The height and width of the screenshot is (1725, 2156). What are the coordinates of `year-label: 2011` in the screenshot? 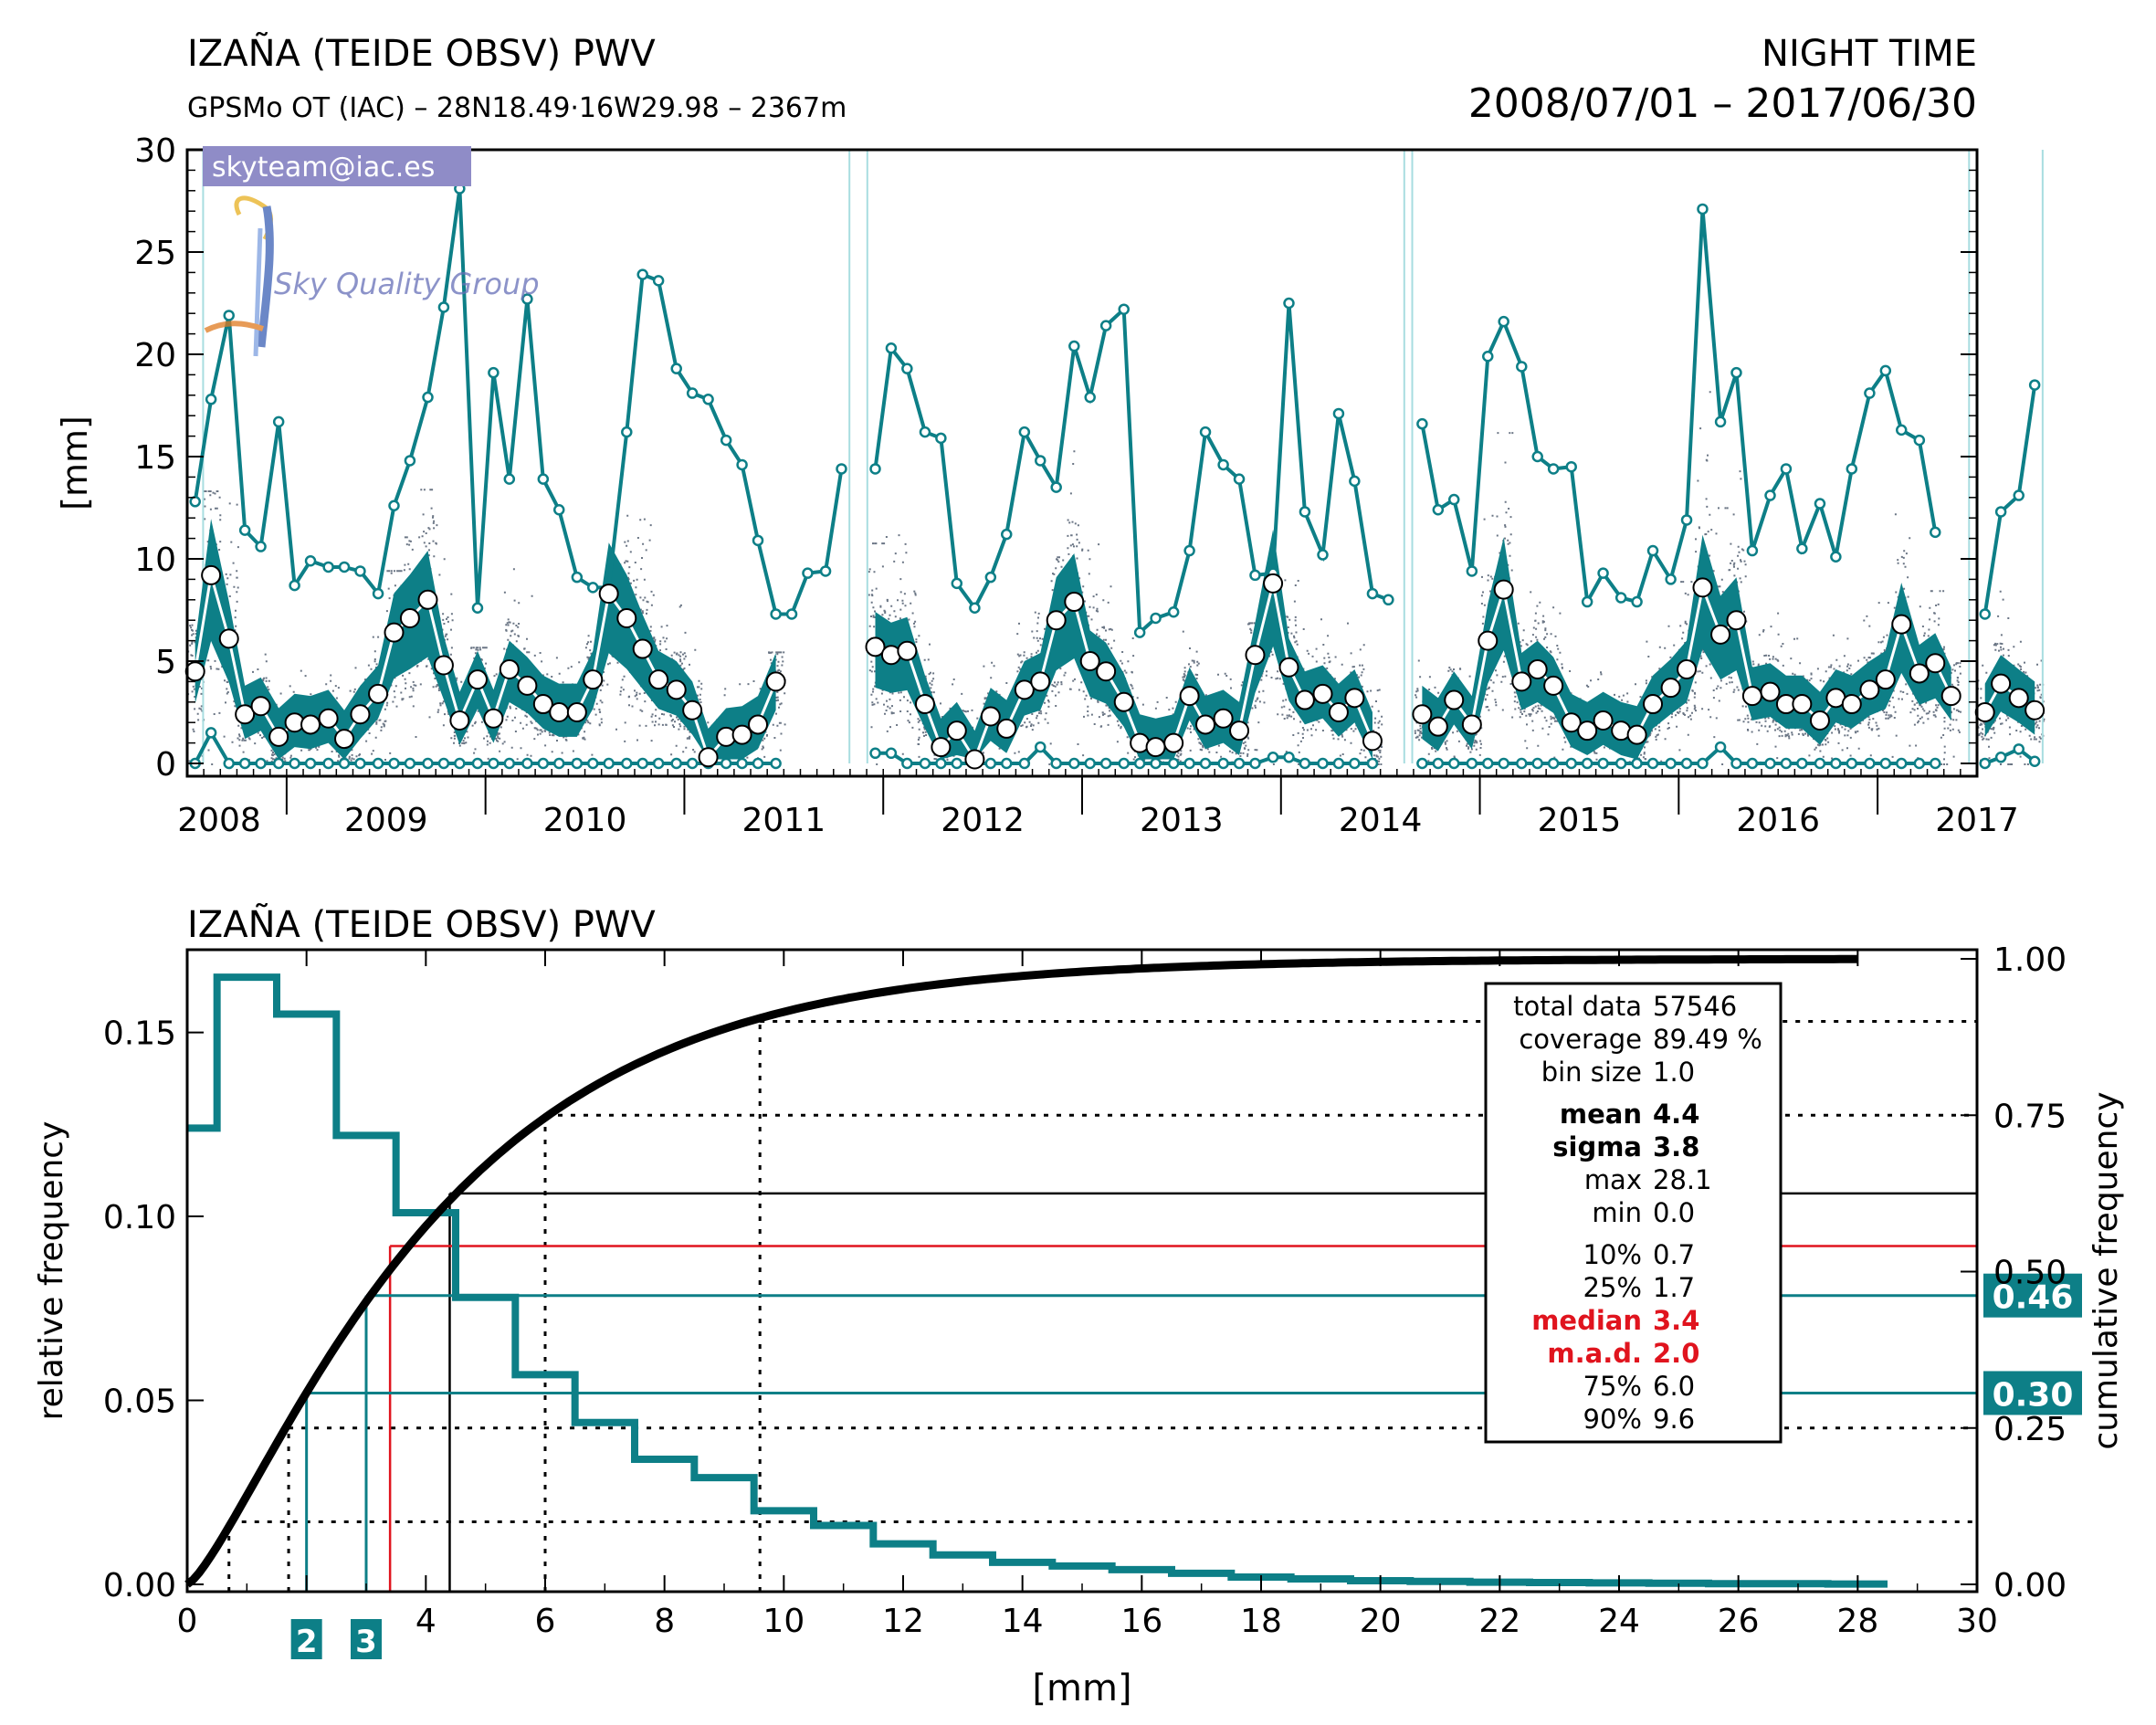 It's located at (784, 821).